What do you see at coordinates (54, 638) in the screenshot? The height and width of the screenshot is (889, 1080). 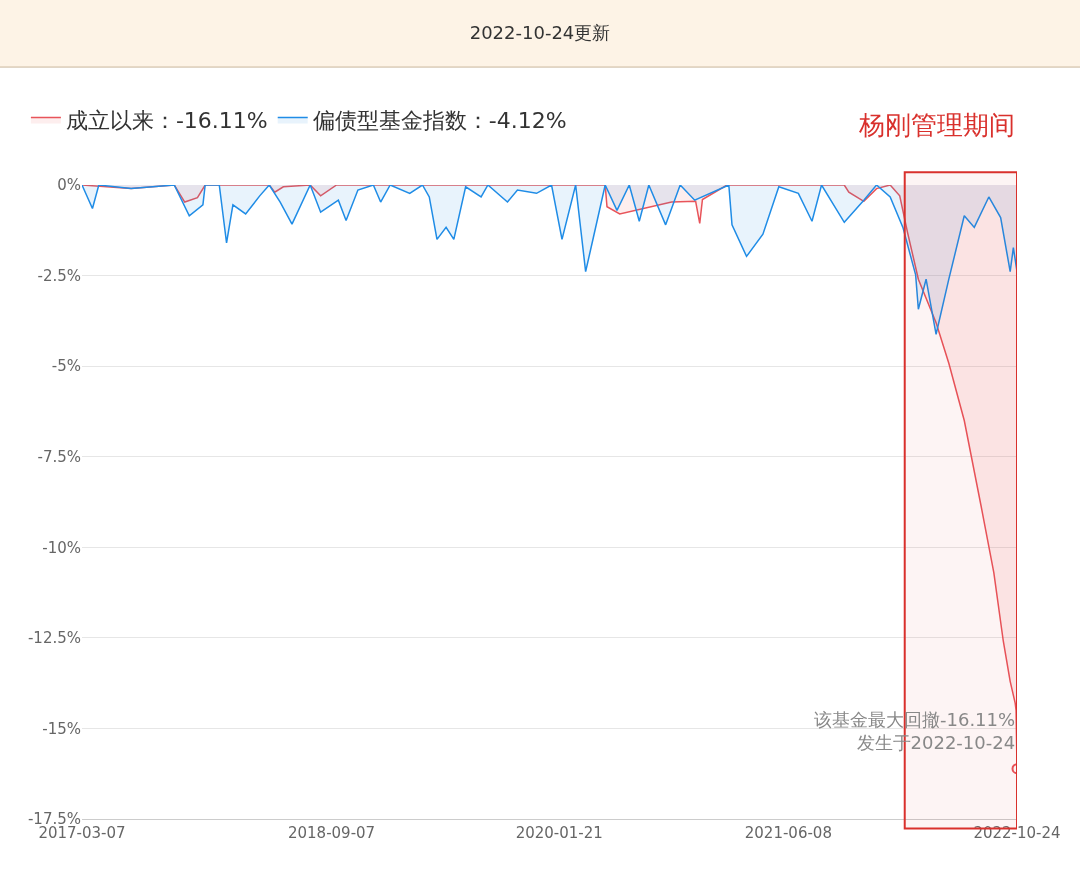 I see `y-tick-label: -12.5%` at bounding box center [54, 638].